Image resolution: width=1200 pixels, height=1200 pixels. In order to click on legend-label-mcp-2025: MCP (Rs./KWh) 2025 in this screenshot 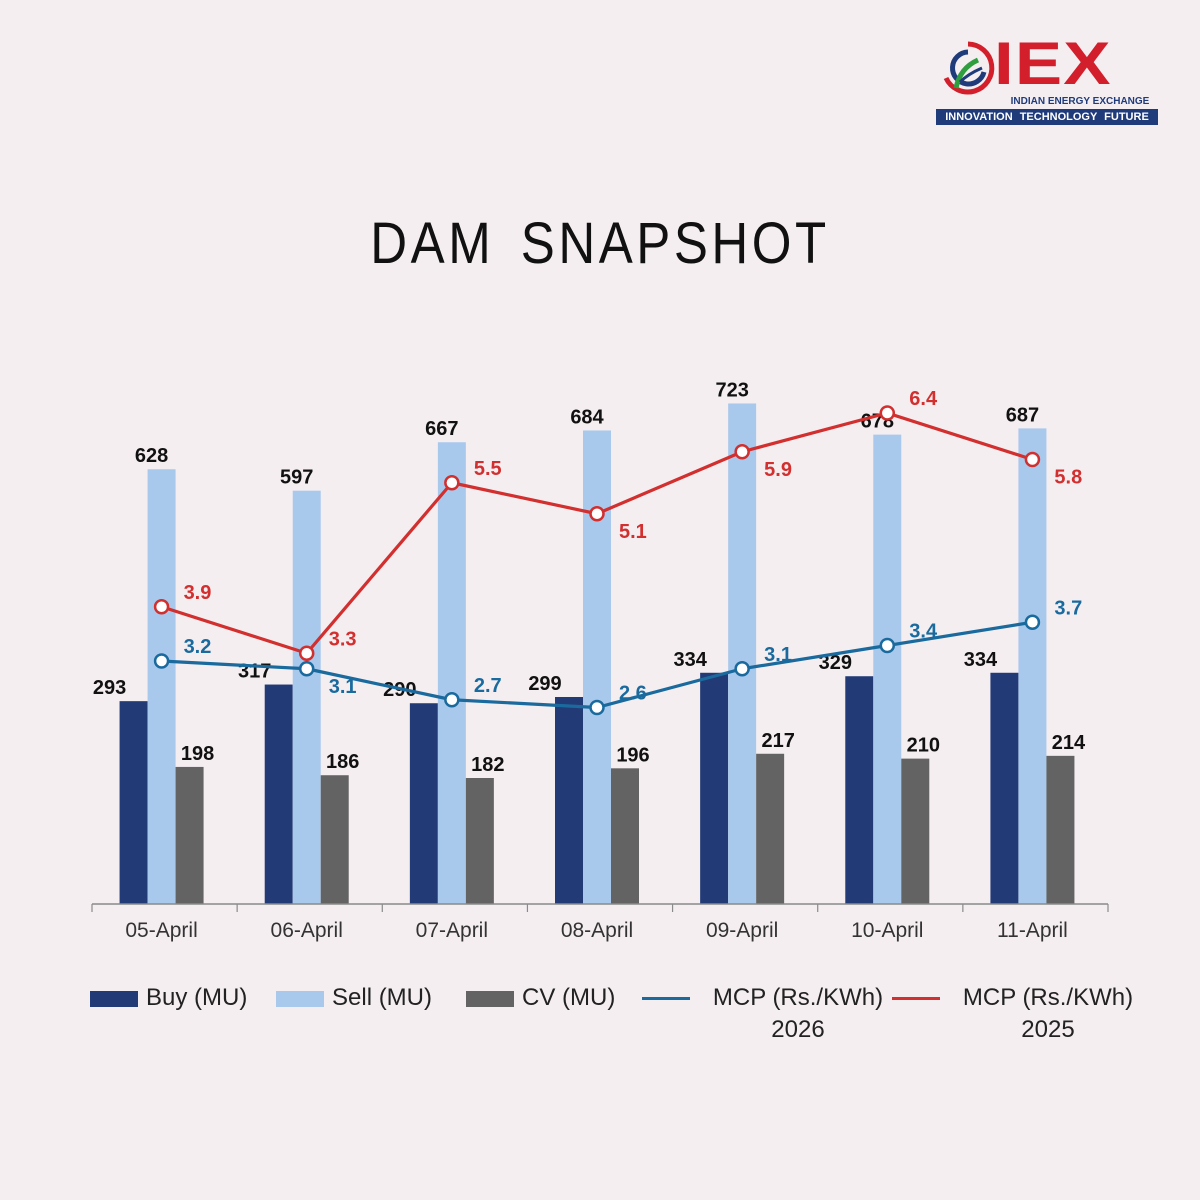, I will do `click(1048, 1014)`.